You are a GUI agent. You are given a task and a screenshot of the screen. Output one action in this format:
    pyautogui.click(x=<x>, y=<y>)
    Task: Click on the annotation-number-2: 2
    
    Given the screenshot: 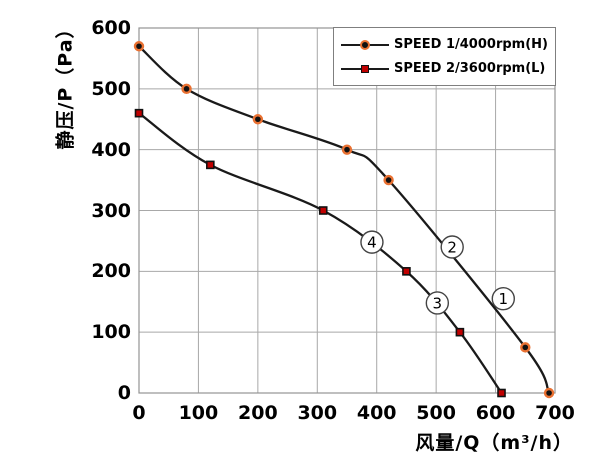 What is the action you would take?
    pyautogui.click(x=452, y=248)
    